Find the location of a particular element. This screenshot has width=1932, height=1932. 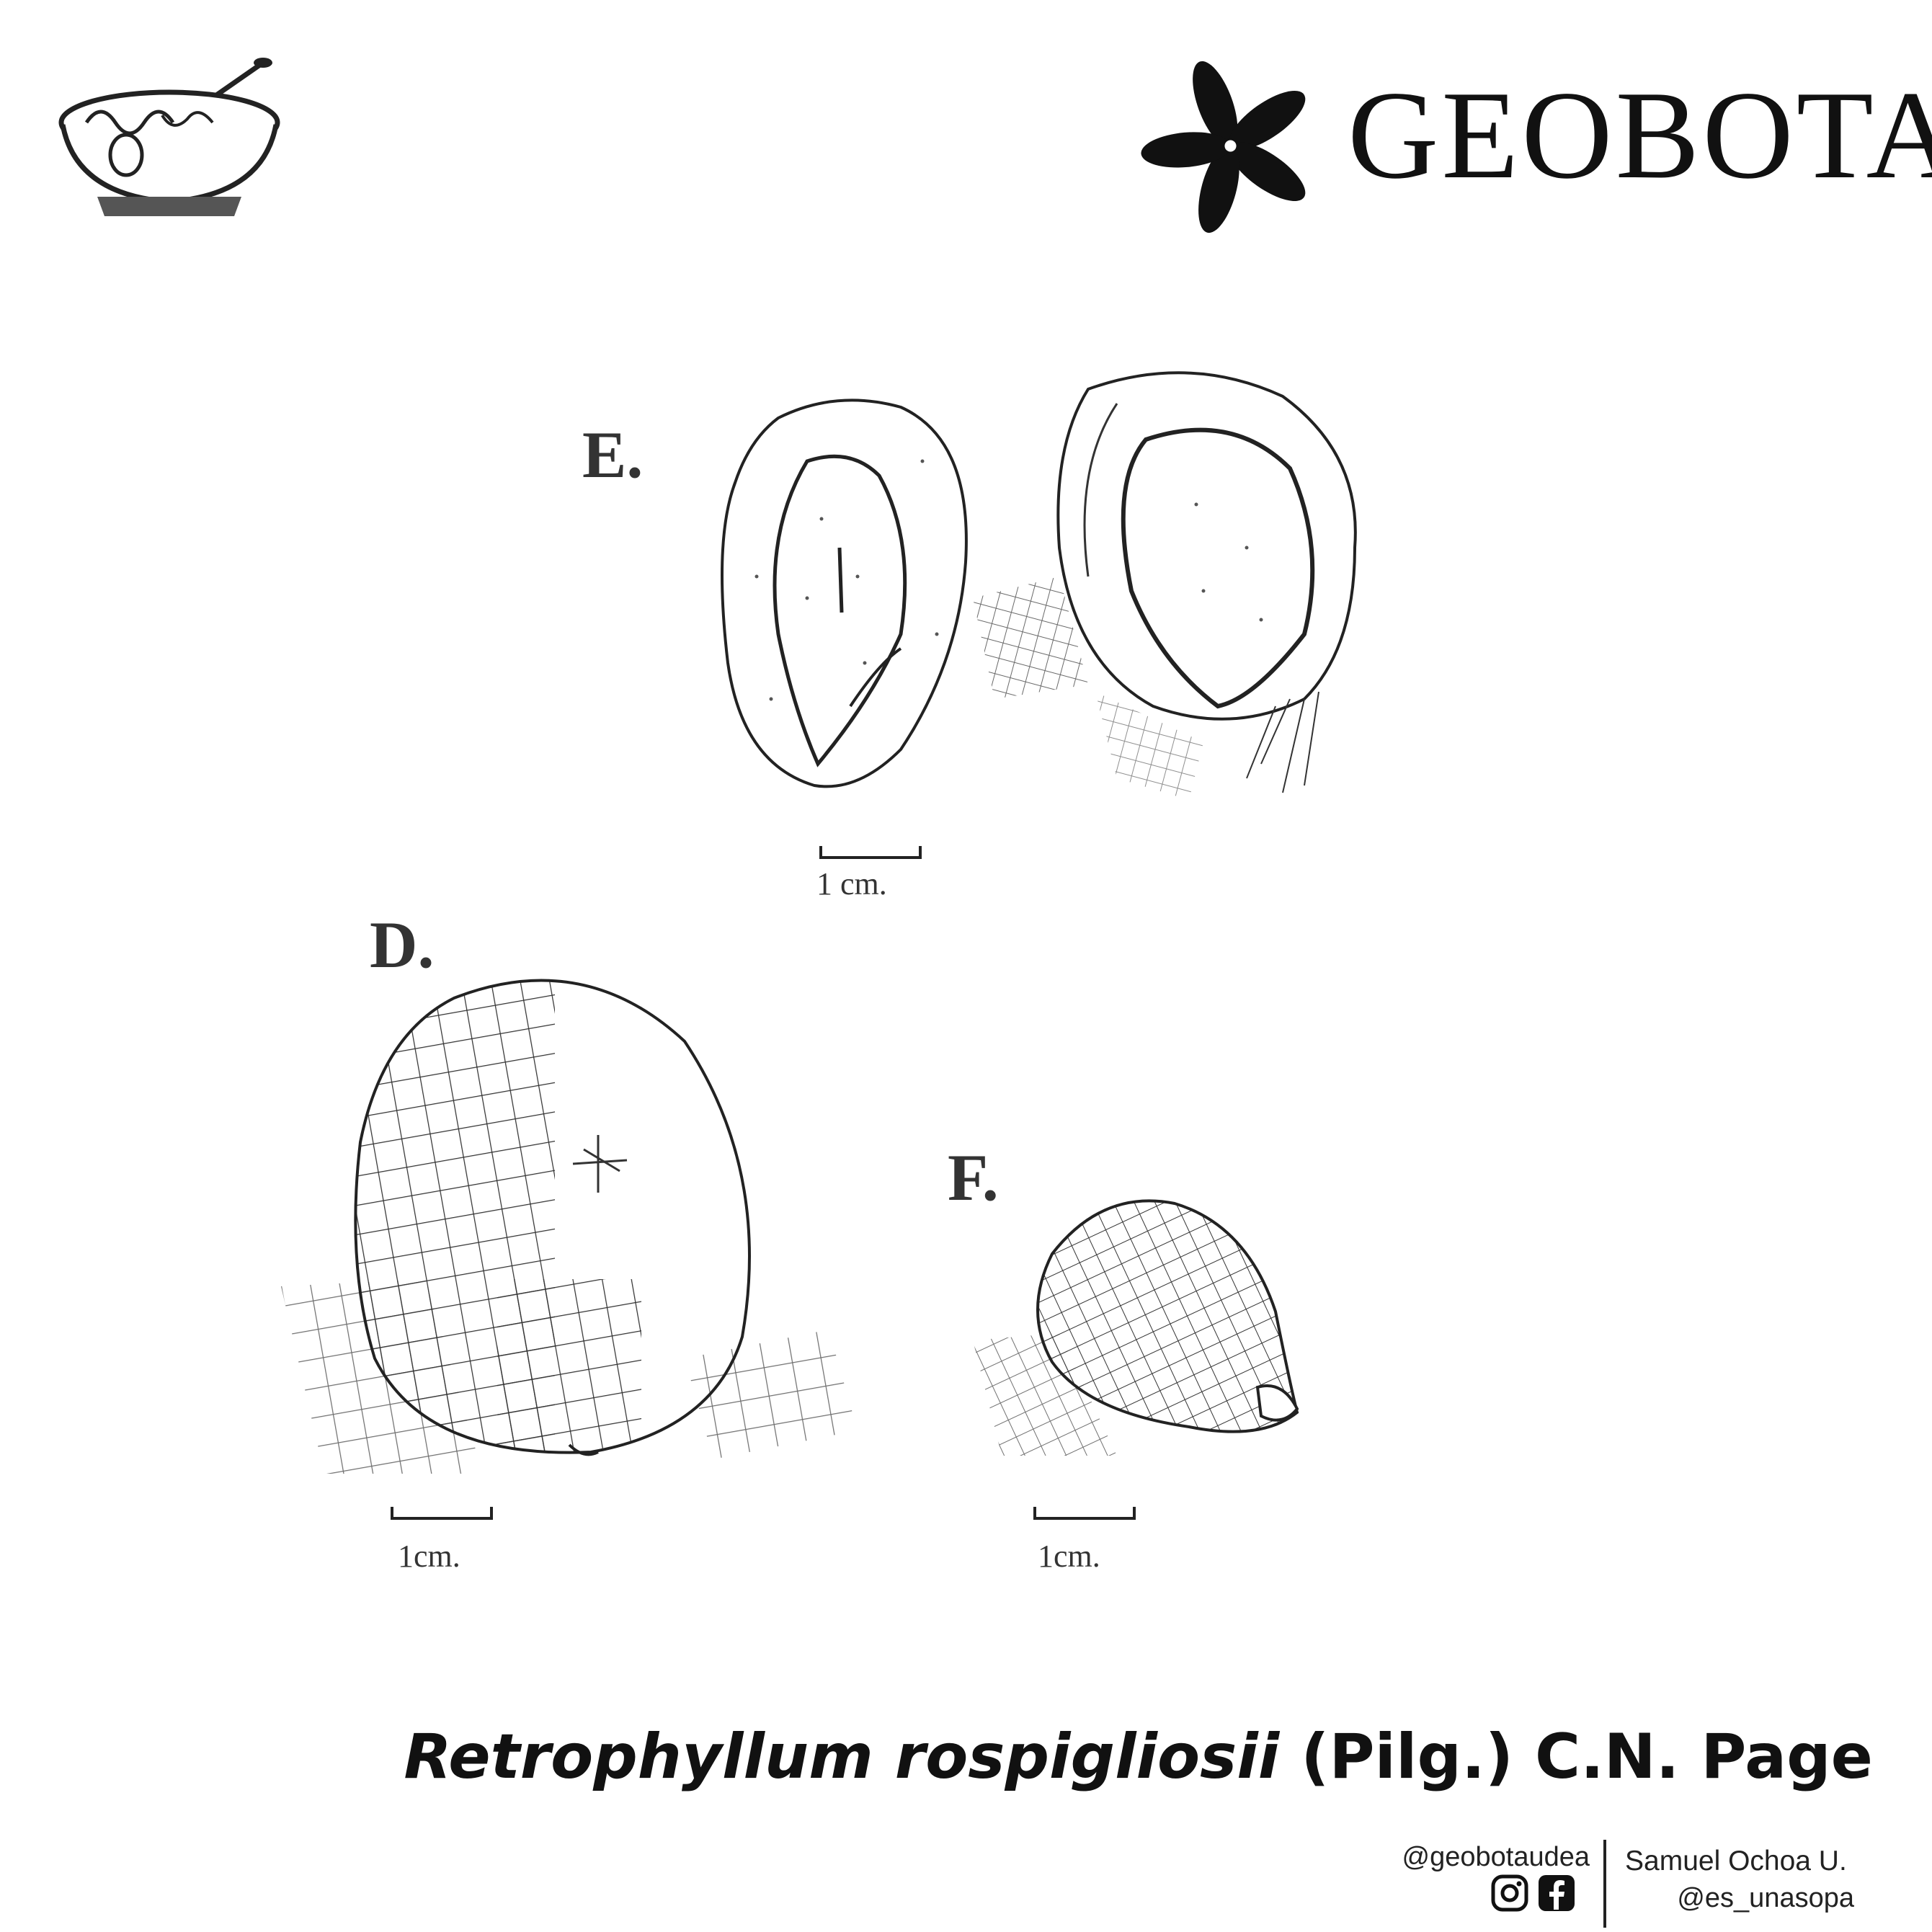

brand-name: GEOBOTA is located at coordinates (1640, 135).